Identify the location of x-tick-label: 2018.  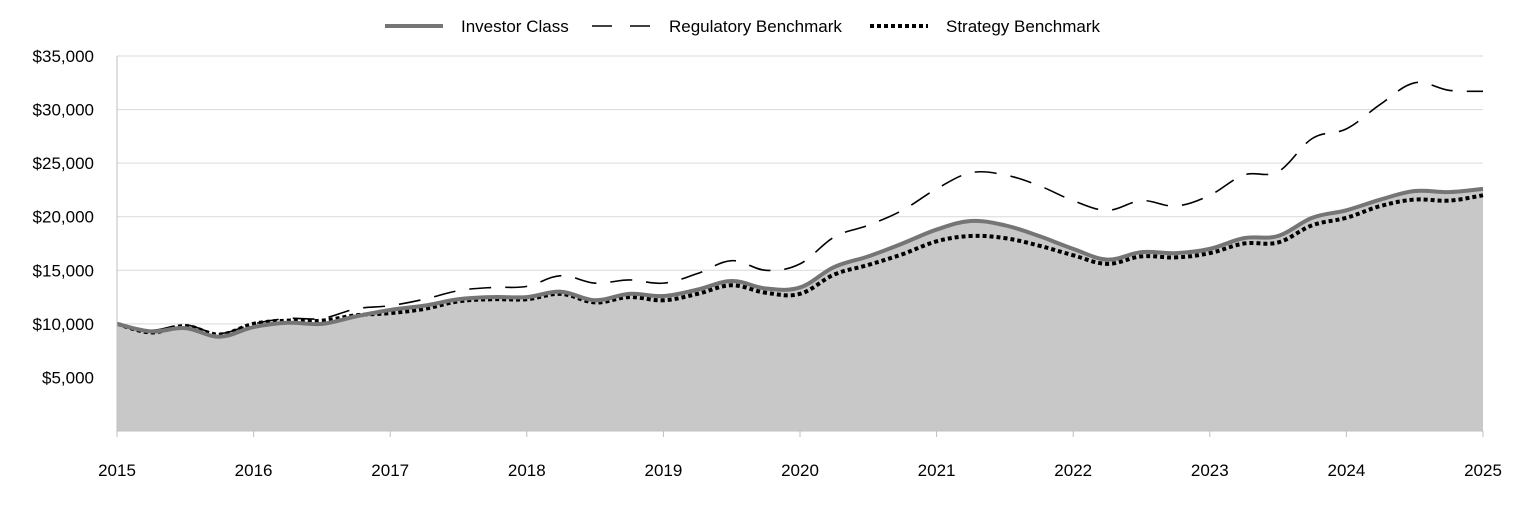
(527, 470).